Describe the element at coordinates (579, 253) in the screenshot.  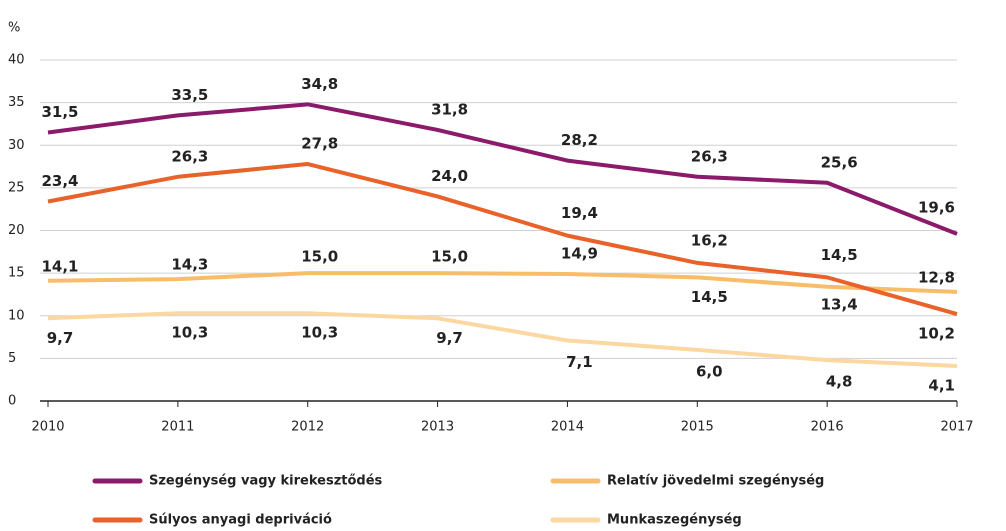
I see `value-label: 14,9` at that location.